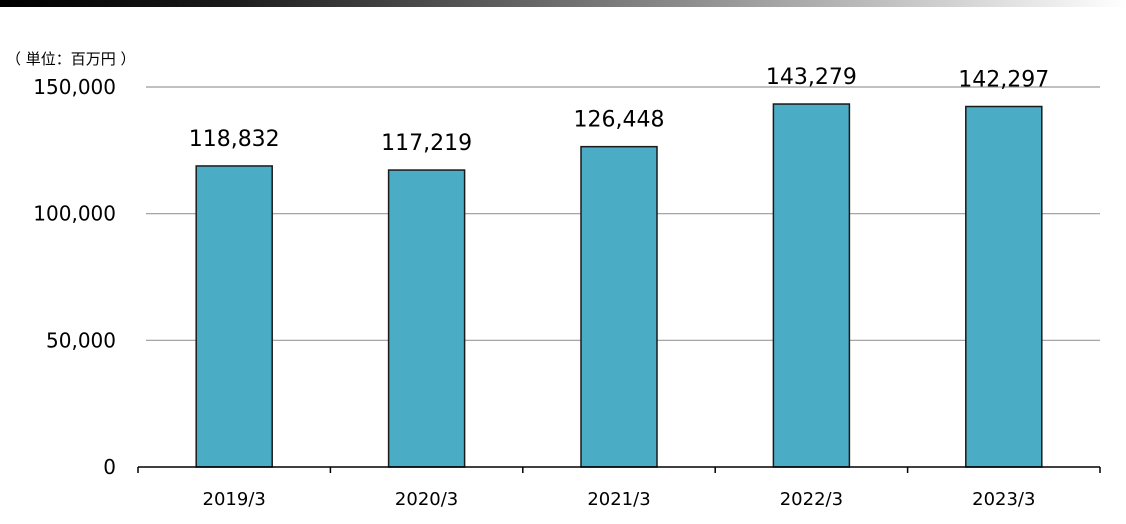  Describe the element at coordinates (619, 469) in the screenshot. I see `axes` at that location.